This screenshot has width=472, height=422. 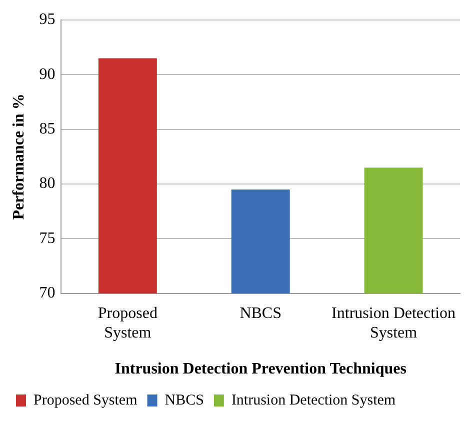 I want to click on y-tick-label: 75, so click(x=47, y=238).